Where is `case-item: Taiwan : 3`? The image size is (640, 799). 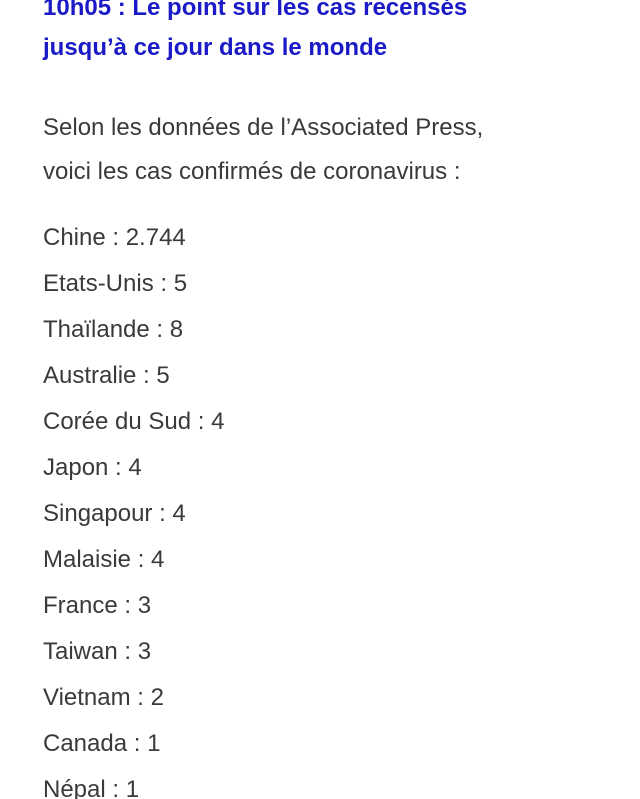 case-item: Taiwan : 3 is located at coordinates (97, 651).